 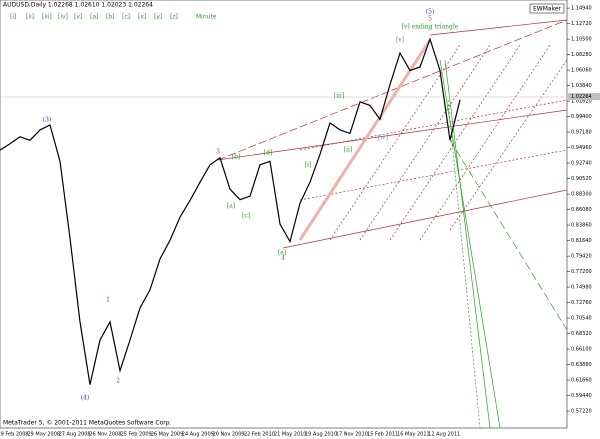 I want to click on x-tick-label: 15 Feb 2011, so click(x=382, y=435).